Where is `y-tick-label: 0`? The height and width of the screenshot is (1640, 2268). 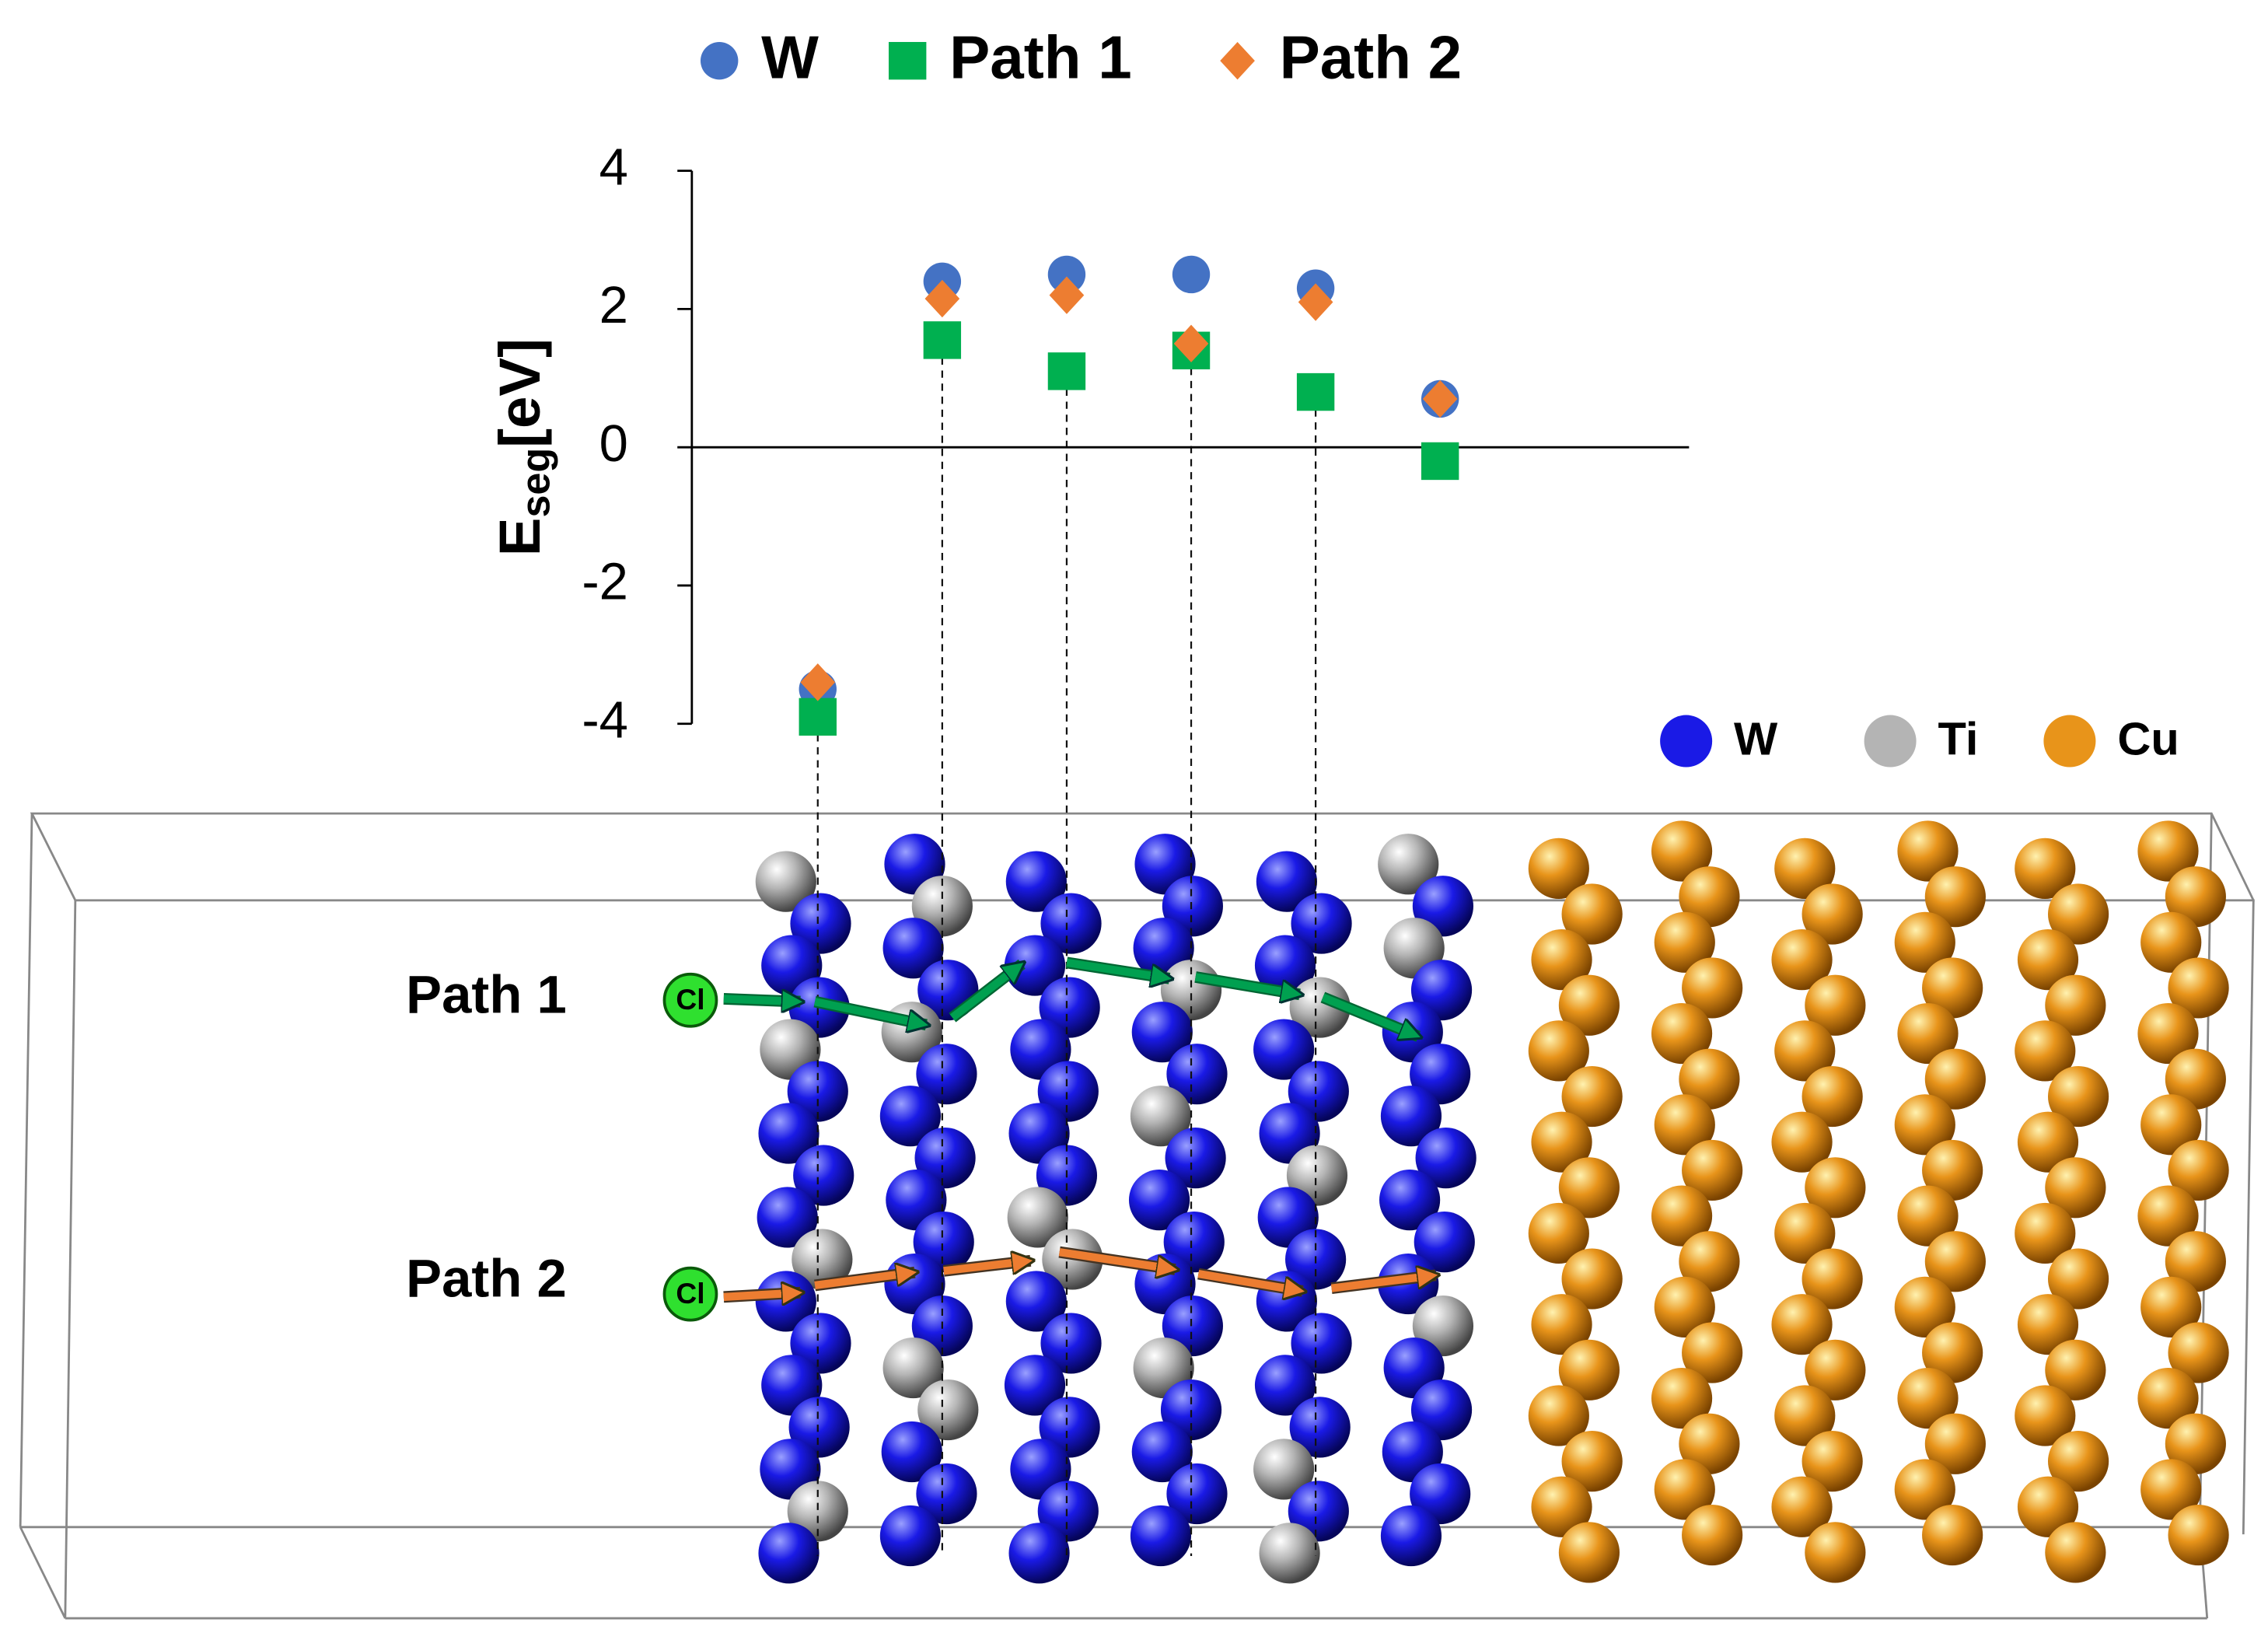 y-tick-label: 0 is located at coordinates (613, 443).